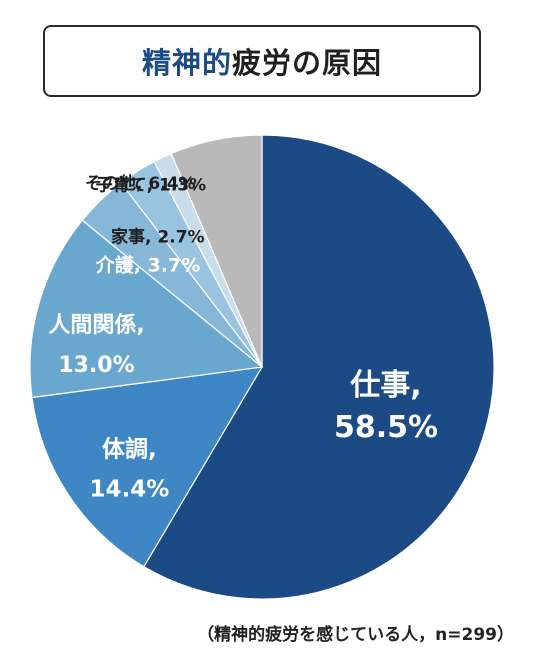 The width and height of the screenshot is (536, 660). Describe the element at coordinates (307, 63) in the screenshot. I see `title-rest: 疲労の原因` at that location.